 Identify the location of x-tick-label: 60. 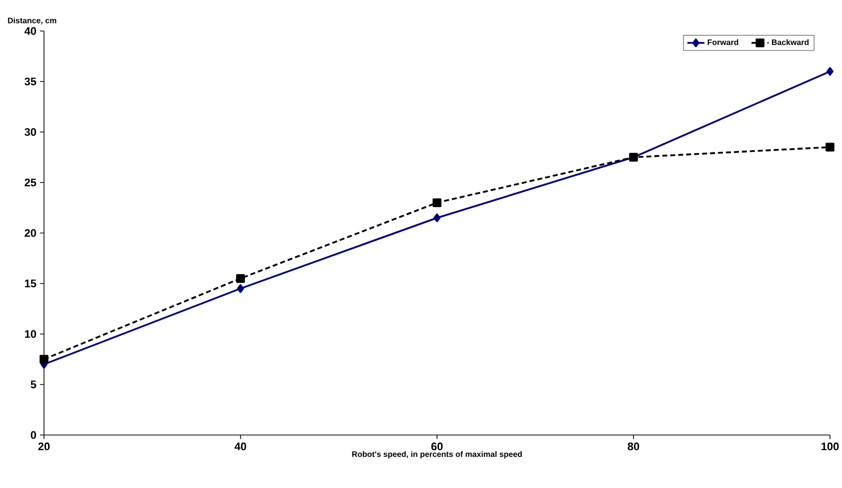
(437, 446).